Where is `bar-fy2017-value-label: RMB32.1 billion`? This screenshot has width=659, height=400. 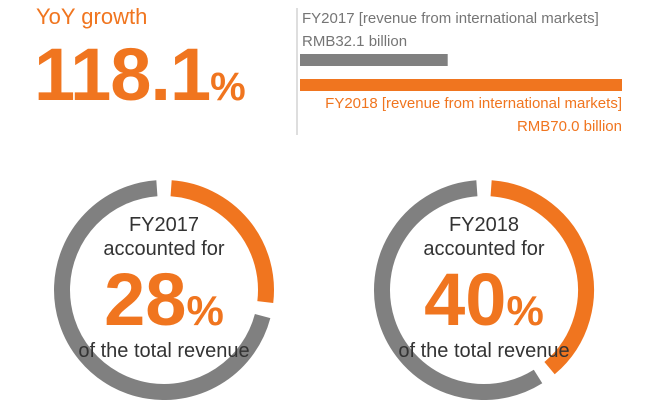 bar-fy2017-value-label: RMB32.1 billion is located at coordinates (355, 41).